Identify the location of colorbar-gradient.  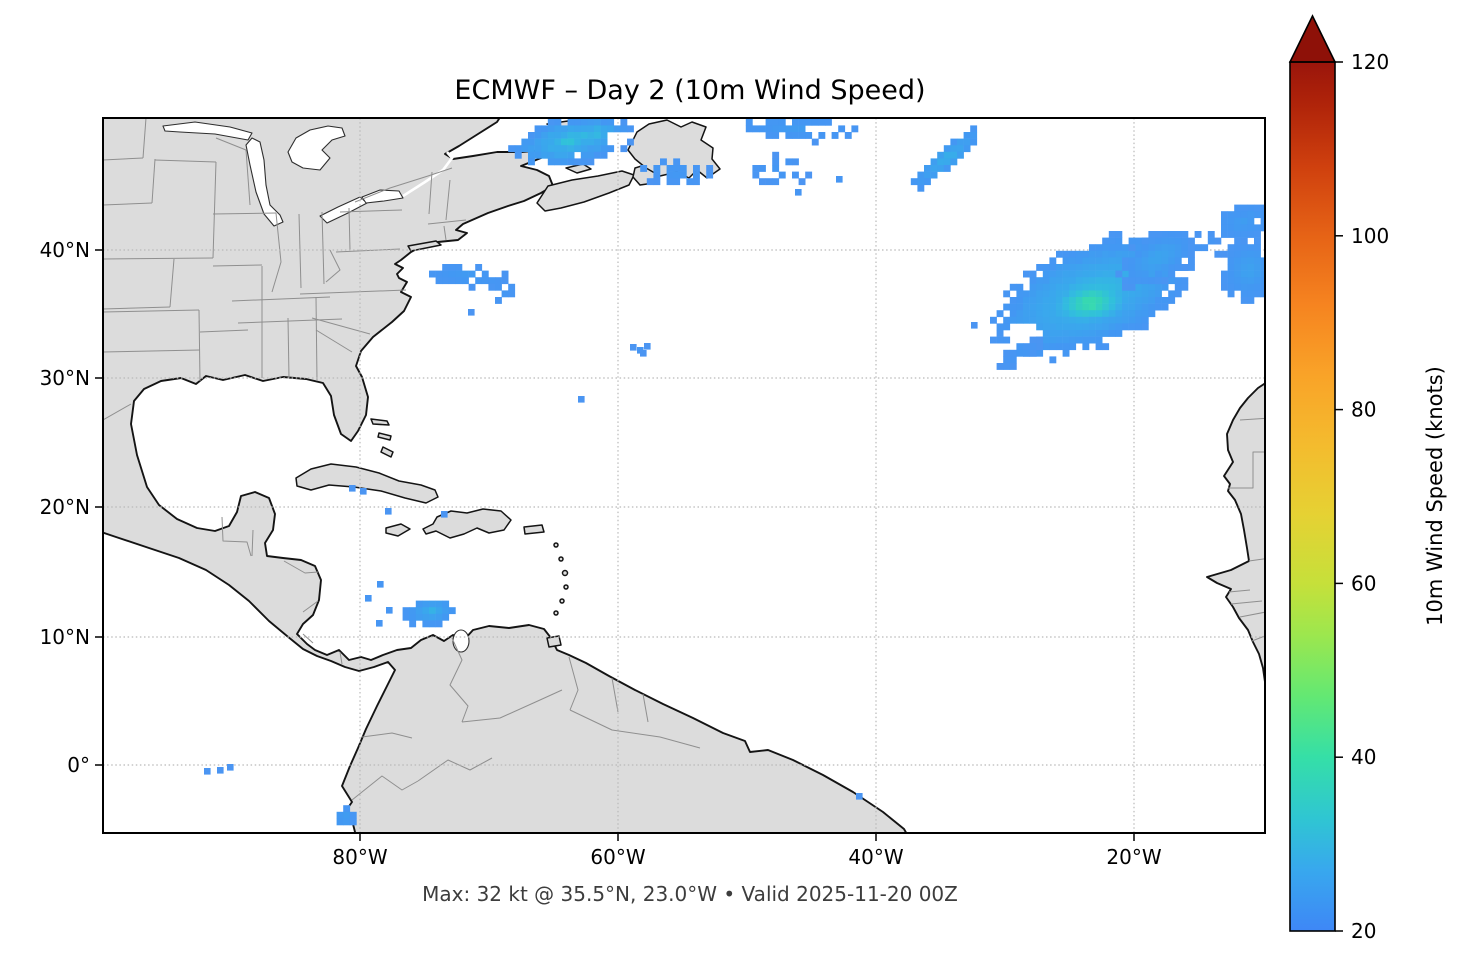
(1312, 496).